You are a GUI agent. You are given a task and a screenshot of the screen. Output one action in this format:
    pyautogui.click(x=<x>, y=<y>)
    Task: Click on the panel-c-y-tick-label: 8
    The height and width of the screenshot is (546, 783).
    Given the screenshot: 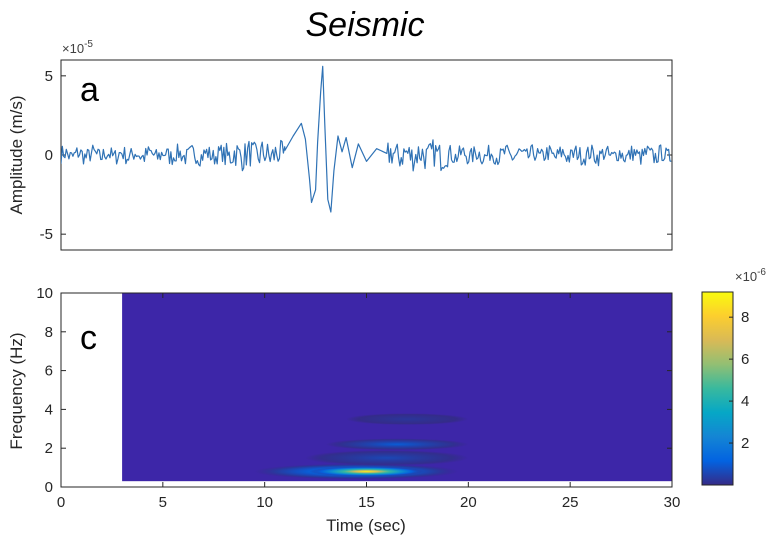 What is the action you would take?
    pyautogui.click(x=49, y=332)
    